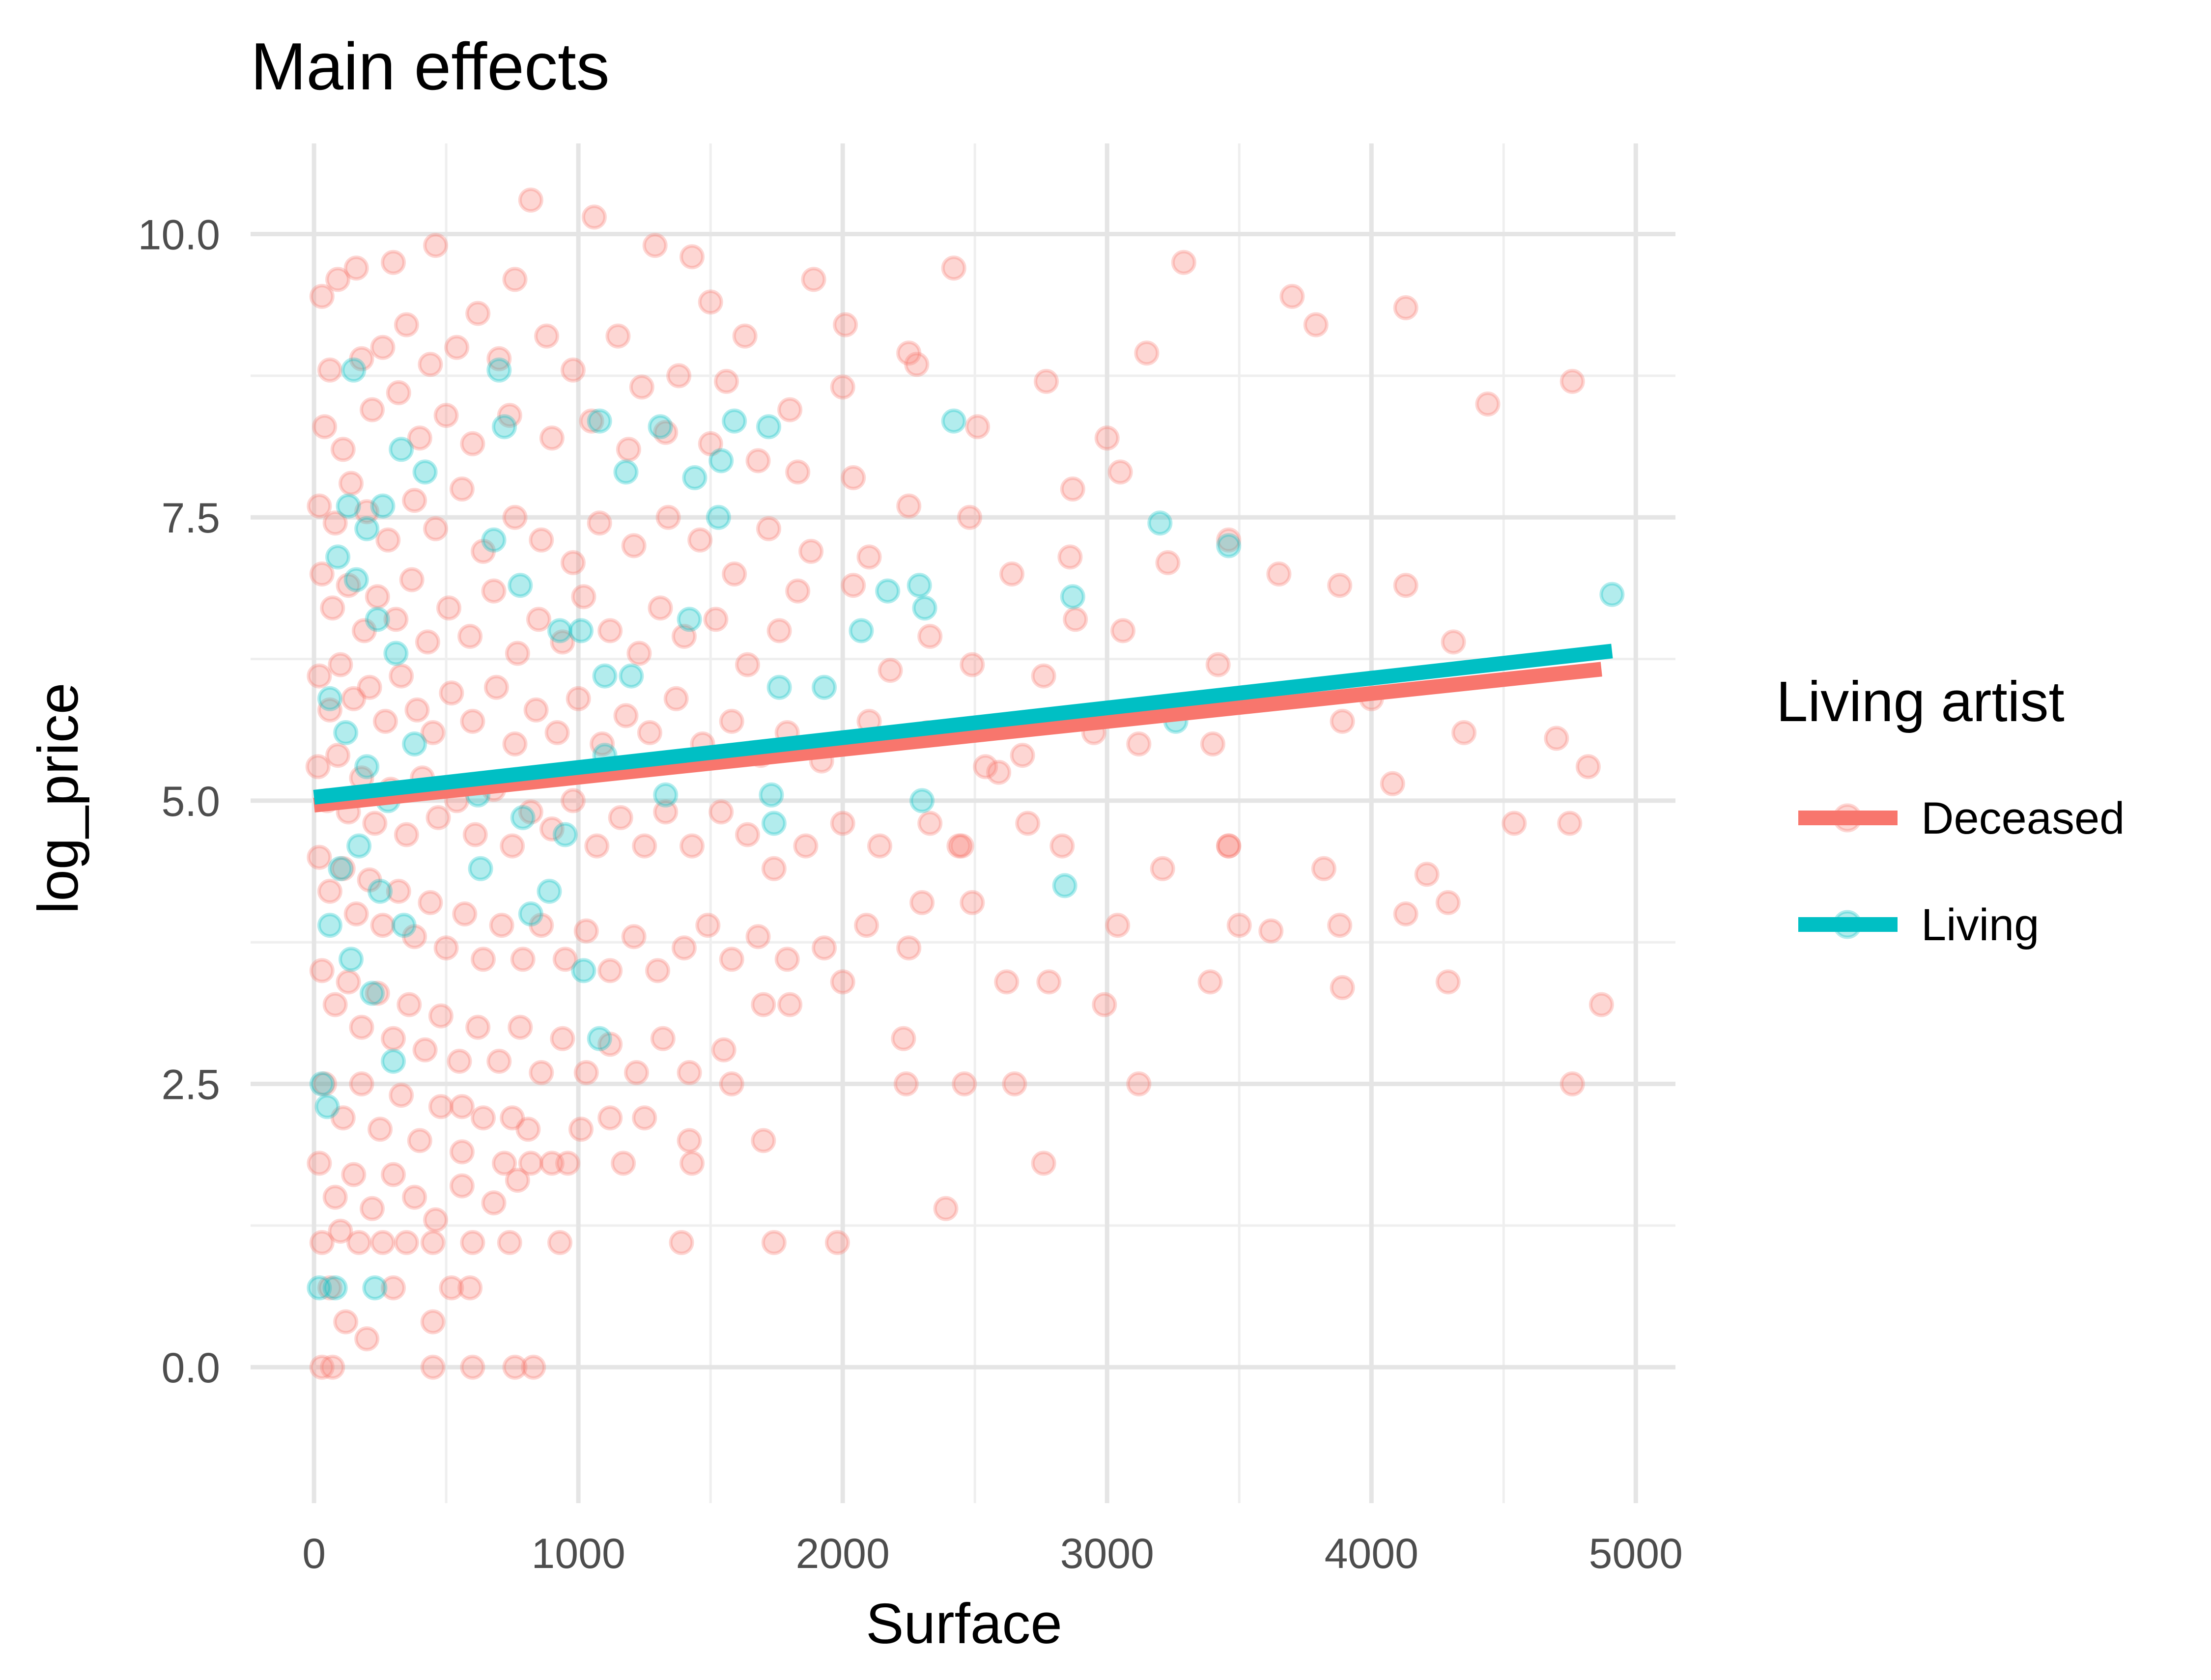  Describe the element at coordinates (430, 66) in the screenshot. I see `chart-title: Main effects` at that location.